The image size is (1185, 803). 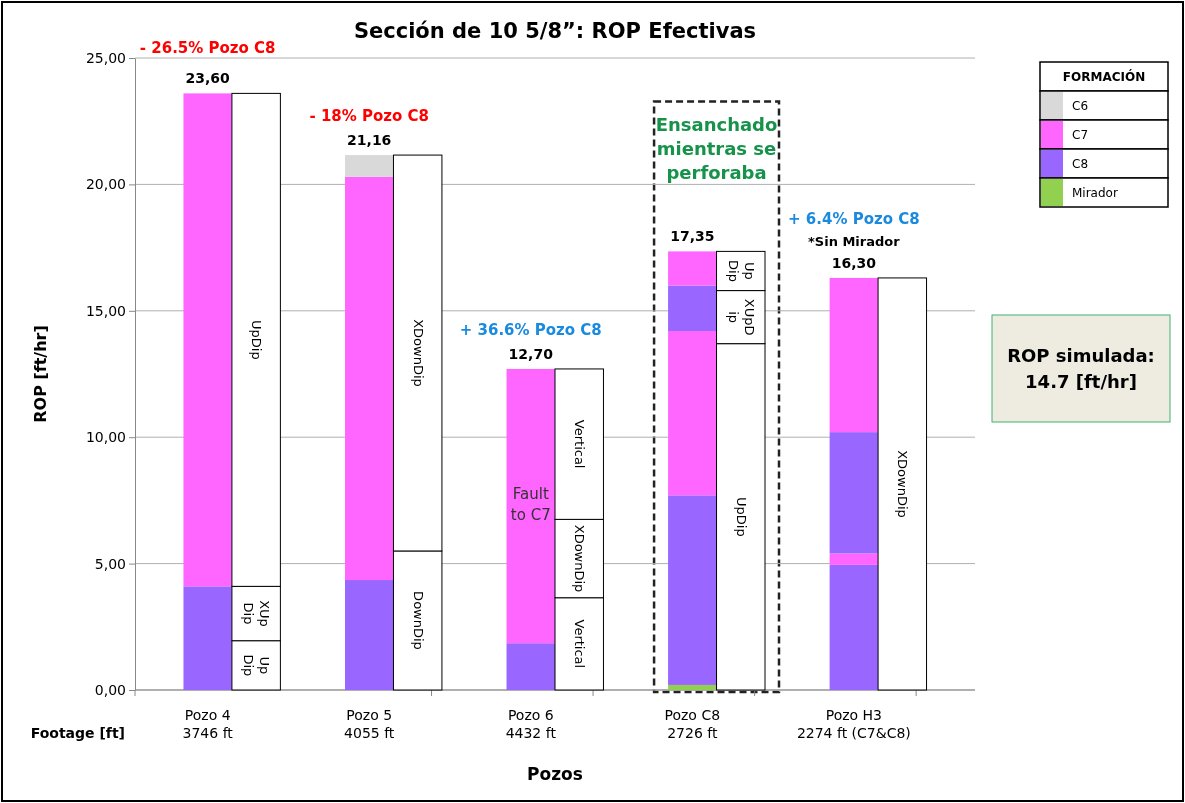 I want to click on annotation: + 36.6% Pozo C8, so click(x=530, y=329).